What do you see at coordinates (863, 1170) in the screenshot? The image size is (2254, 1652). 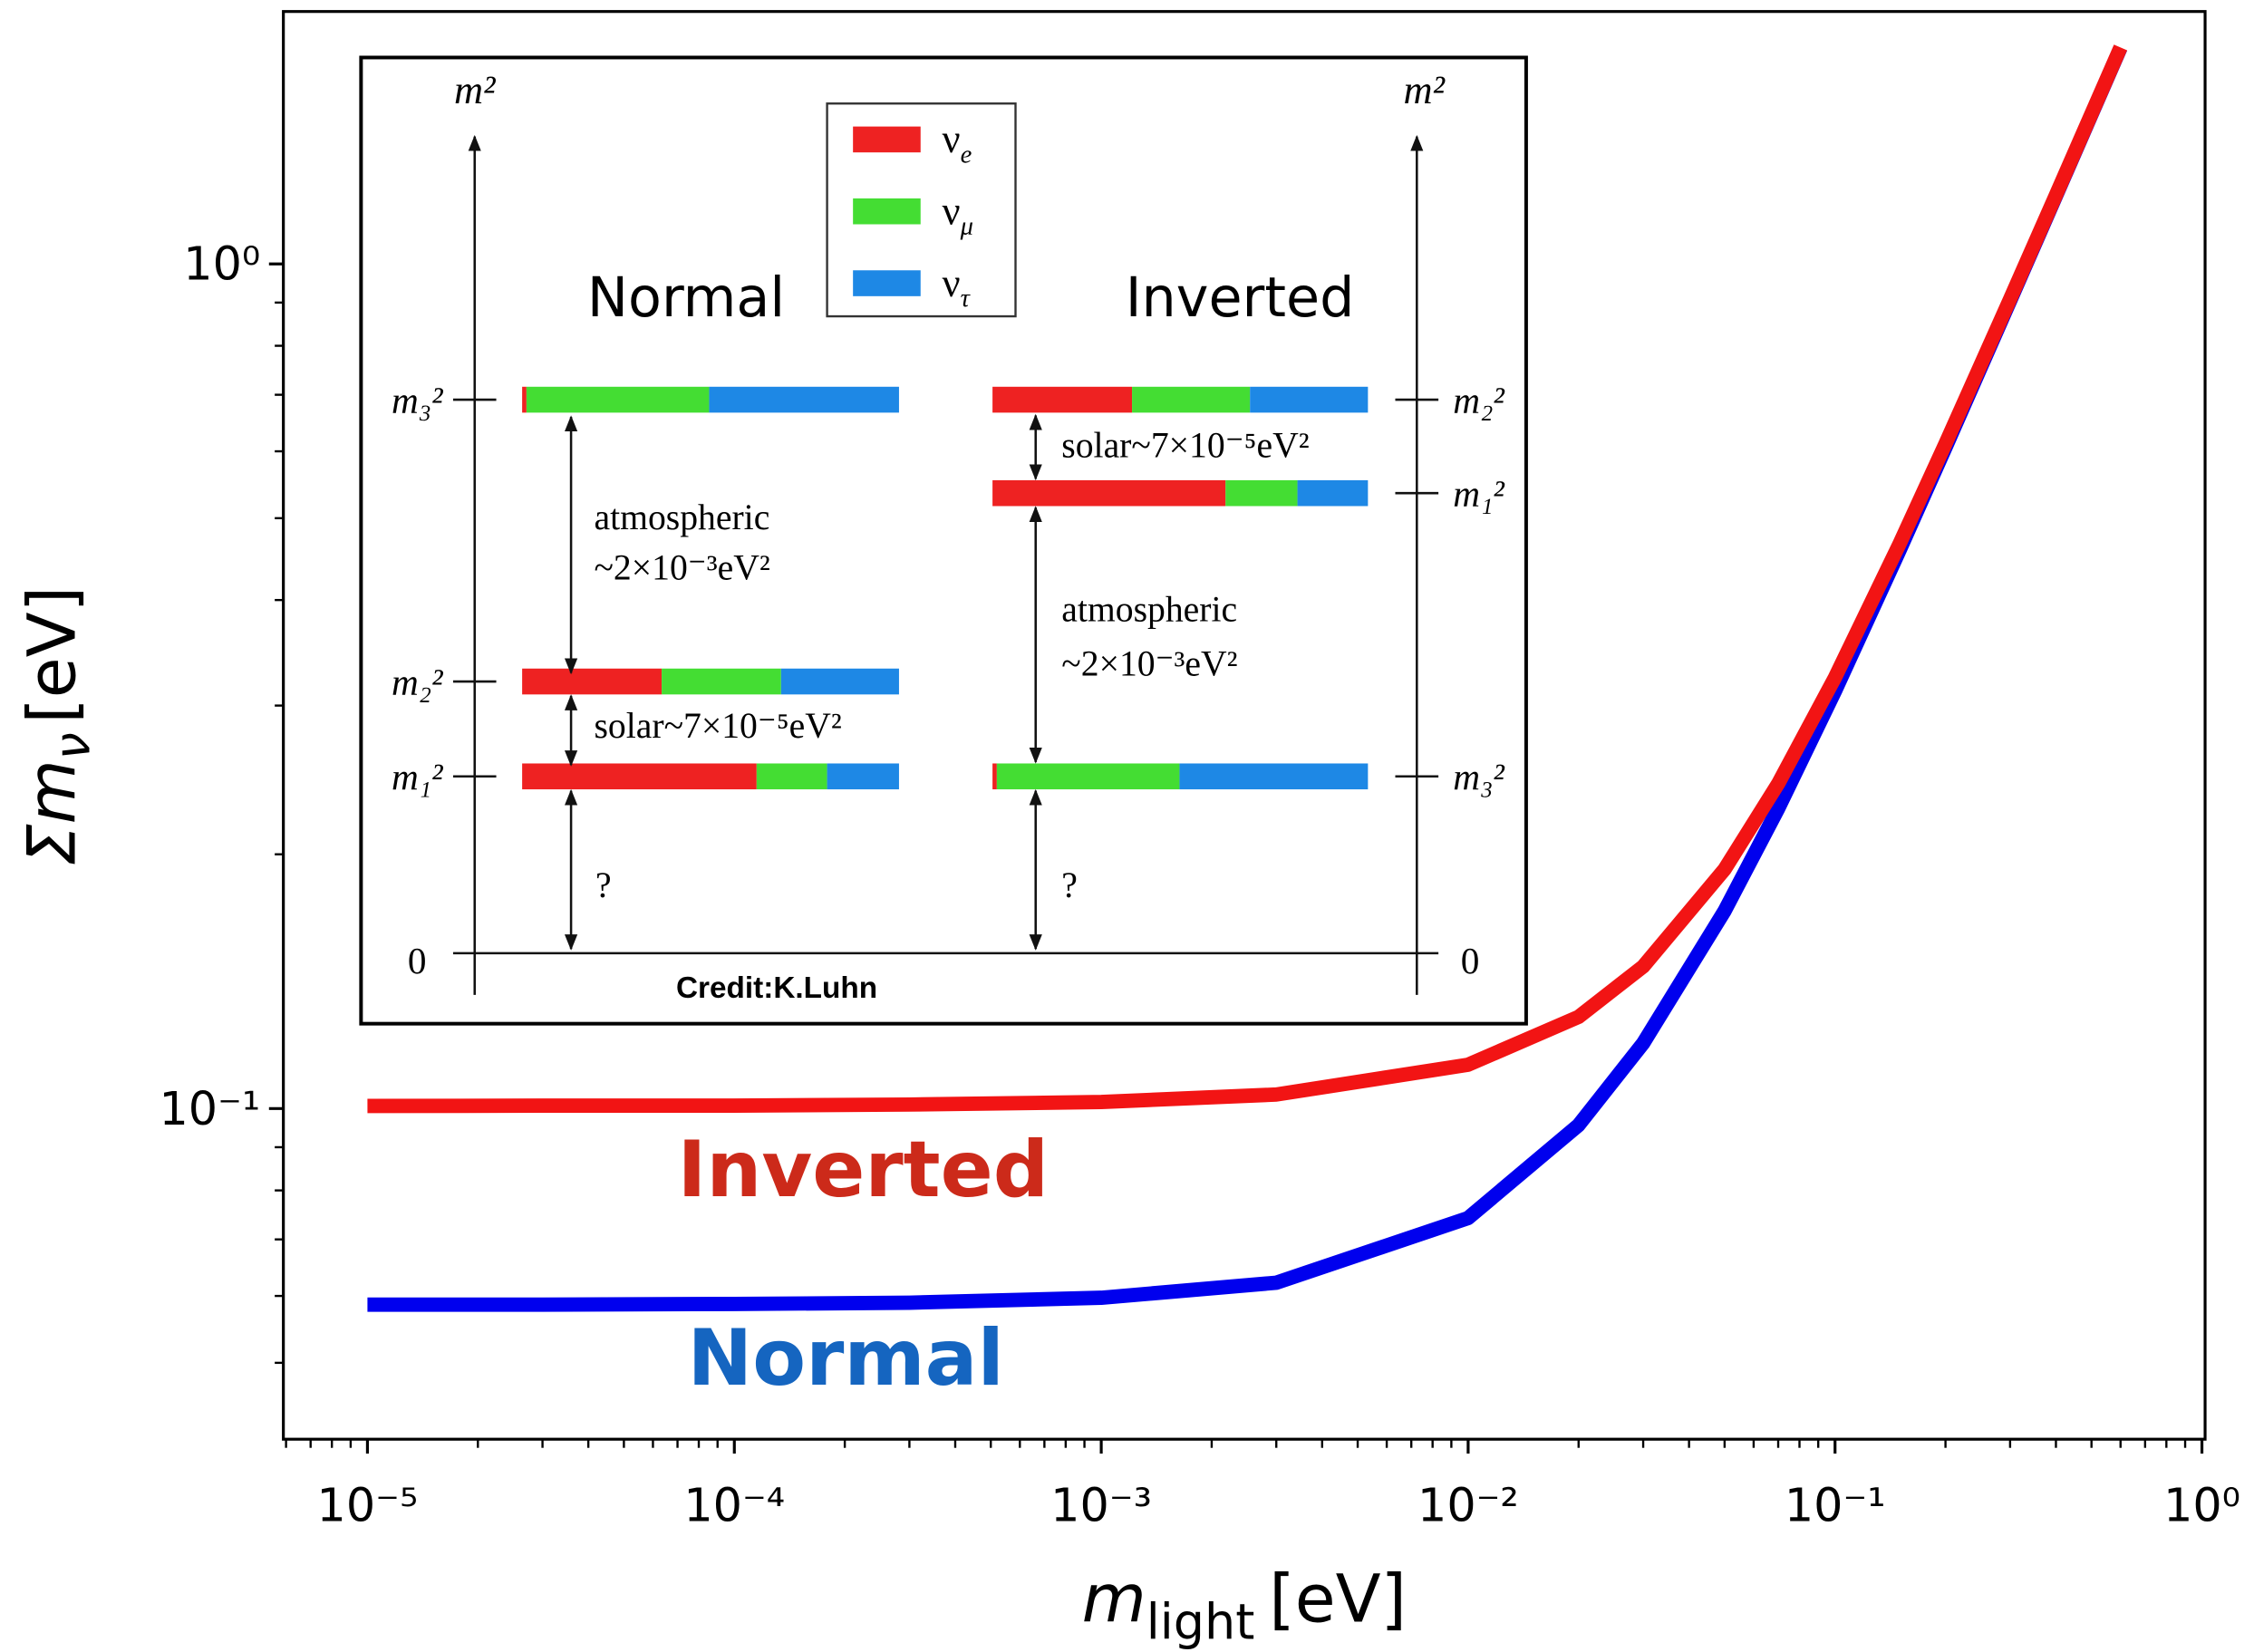 I see `series-label: Inverted` at bounding box center [863, 1170].